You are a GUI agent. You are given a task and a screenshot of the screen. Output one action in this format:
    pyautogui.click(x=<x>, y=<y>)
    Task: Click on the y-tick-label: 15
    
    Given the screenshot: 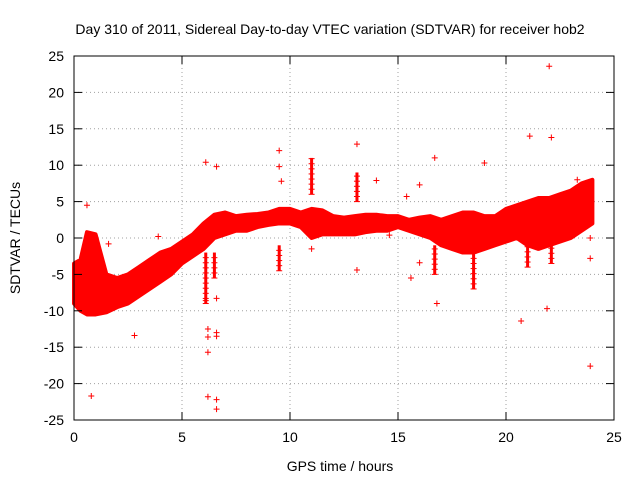 What is the action you would take?
    pyautogui.click(x=56, y=129)
    